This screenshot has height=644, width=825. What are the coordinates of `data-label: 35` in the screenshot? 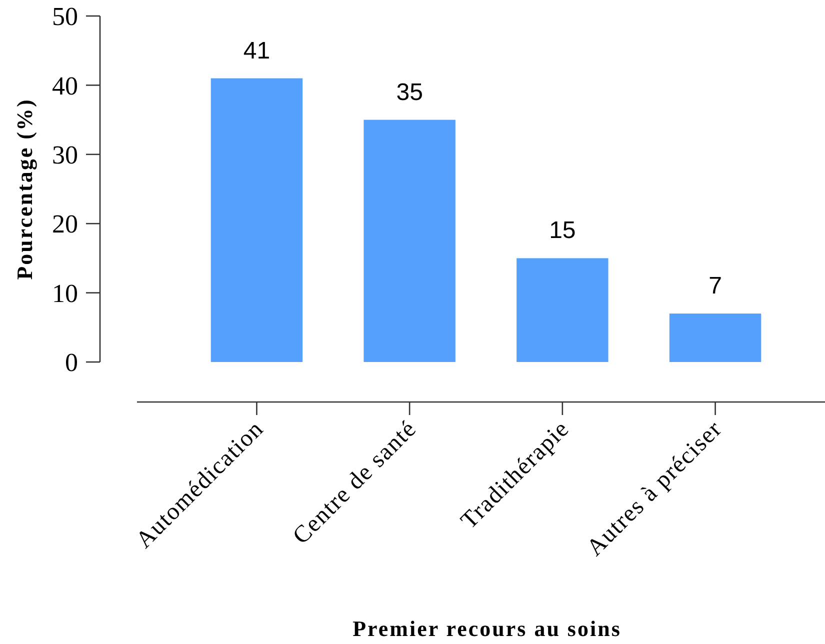 It's located at (409, 92).